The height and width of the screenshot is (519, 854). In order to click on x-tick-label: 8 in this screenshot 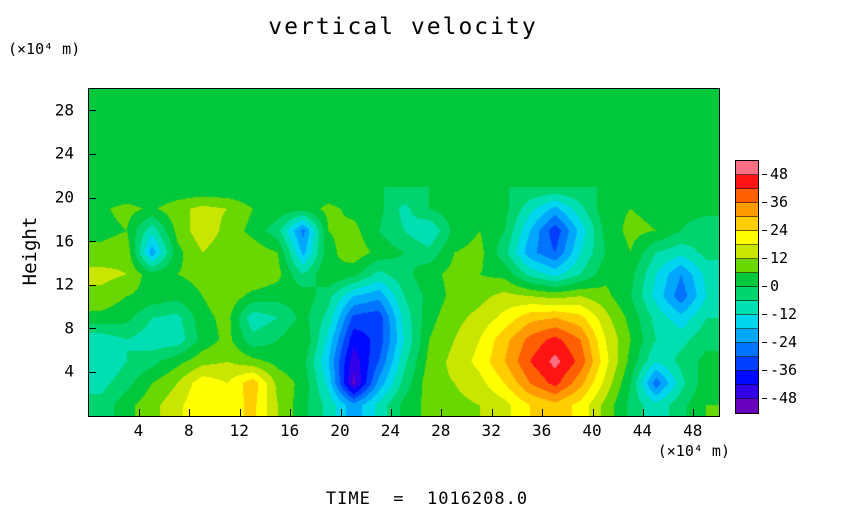, I will do `click(188, 430)`.